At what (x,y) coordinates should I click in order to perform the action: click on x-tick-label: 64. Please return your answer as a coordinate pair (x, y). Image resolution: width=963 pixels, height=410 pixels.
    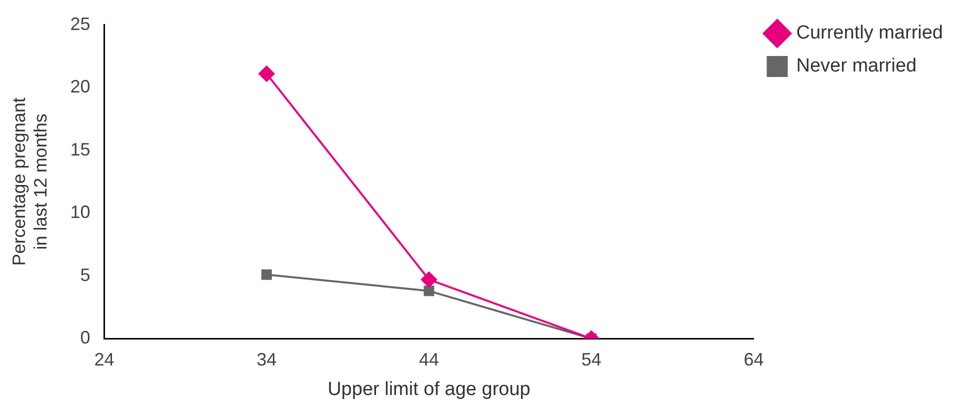
    Looking at the image, I should click on (754, 359).